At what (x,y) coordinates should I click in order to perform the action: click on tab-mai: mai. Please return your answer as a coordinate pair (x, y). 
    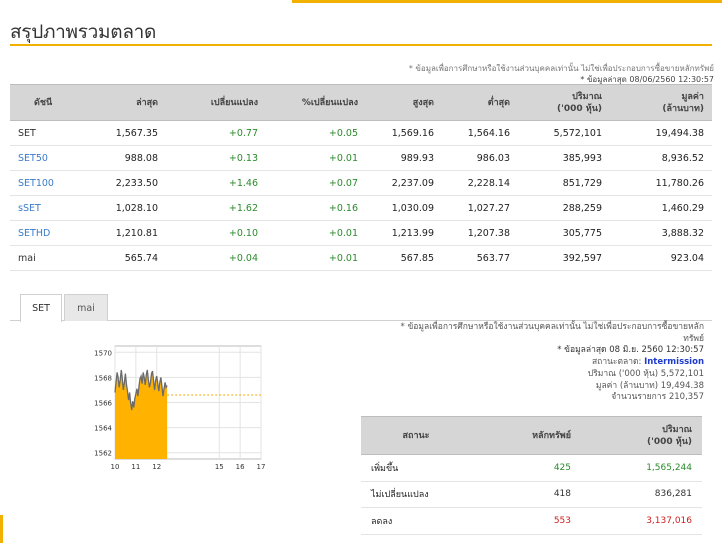
    Looking at the image, I should click on (86, 307).